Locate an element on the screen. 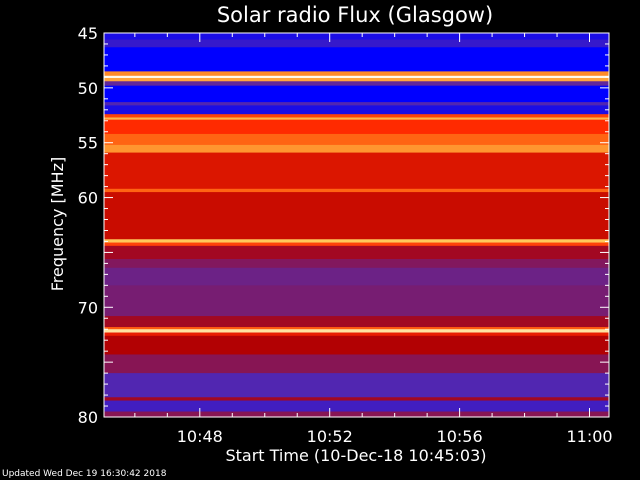 The width and height of the screenshot is (640, 480). x-tick-label: 10:52 is located at coordinates (330, 436).